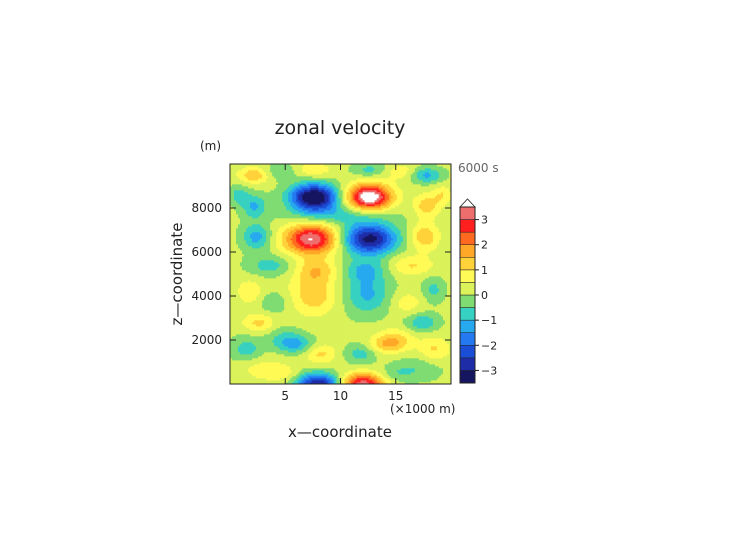  What do you see at coordinates (467, 203) in the screenshot?
I see `colorbar-overflow-arrow` at bounding box center [467, 203].